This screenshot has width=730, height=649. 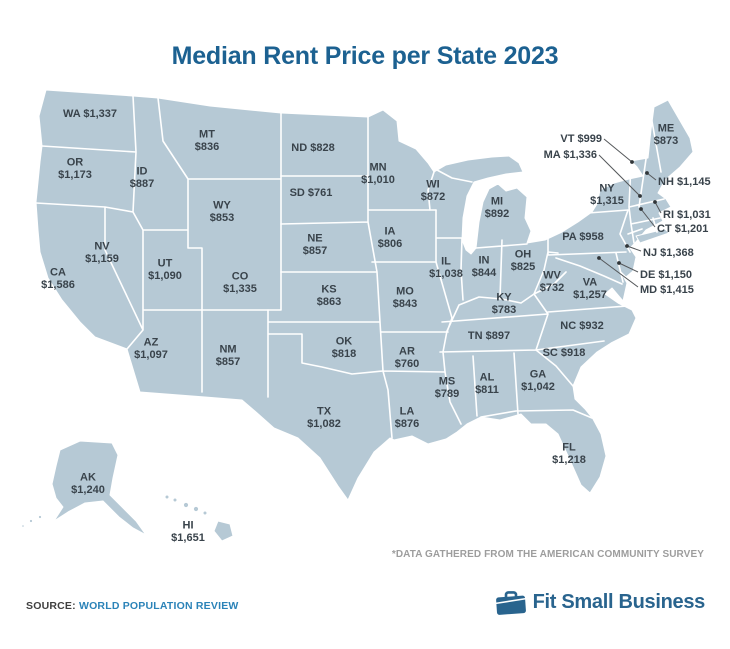 What do you see at coordinates (569, 454) in the screenshot?
I see `state-label-fl: FL $1,218` at bounding box center [569, 454].